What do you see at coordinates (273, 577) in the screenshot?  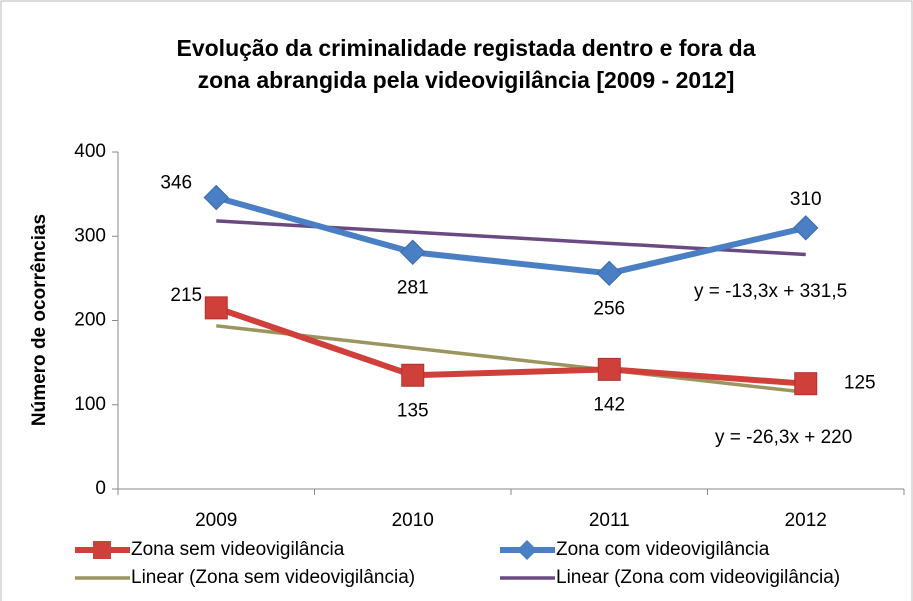 I see `legend-label: Linear (Zona sem videovigilância)` at bounding box center [273, 577].